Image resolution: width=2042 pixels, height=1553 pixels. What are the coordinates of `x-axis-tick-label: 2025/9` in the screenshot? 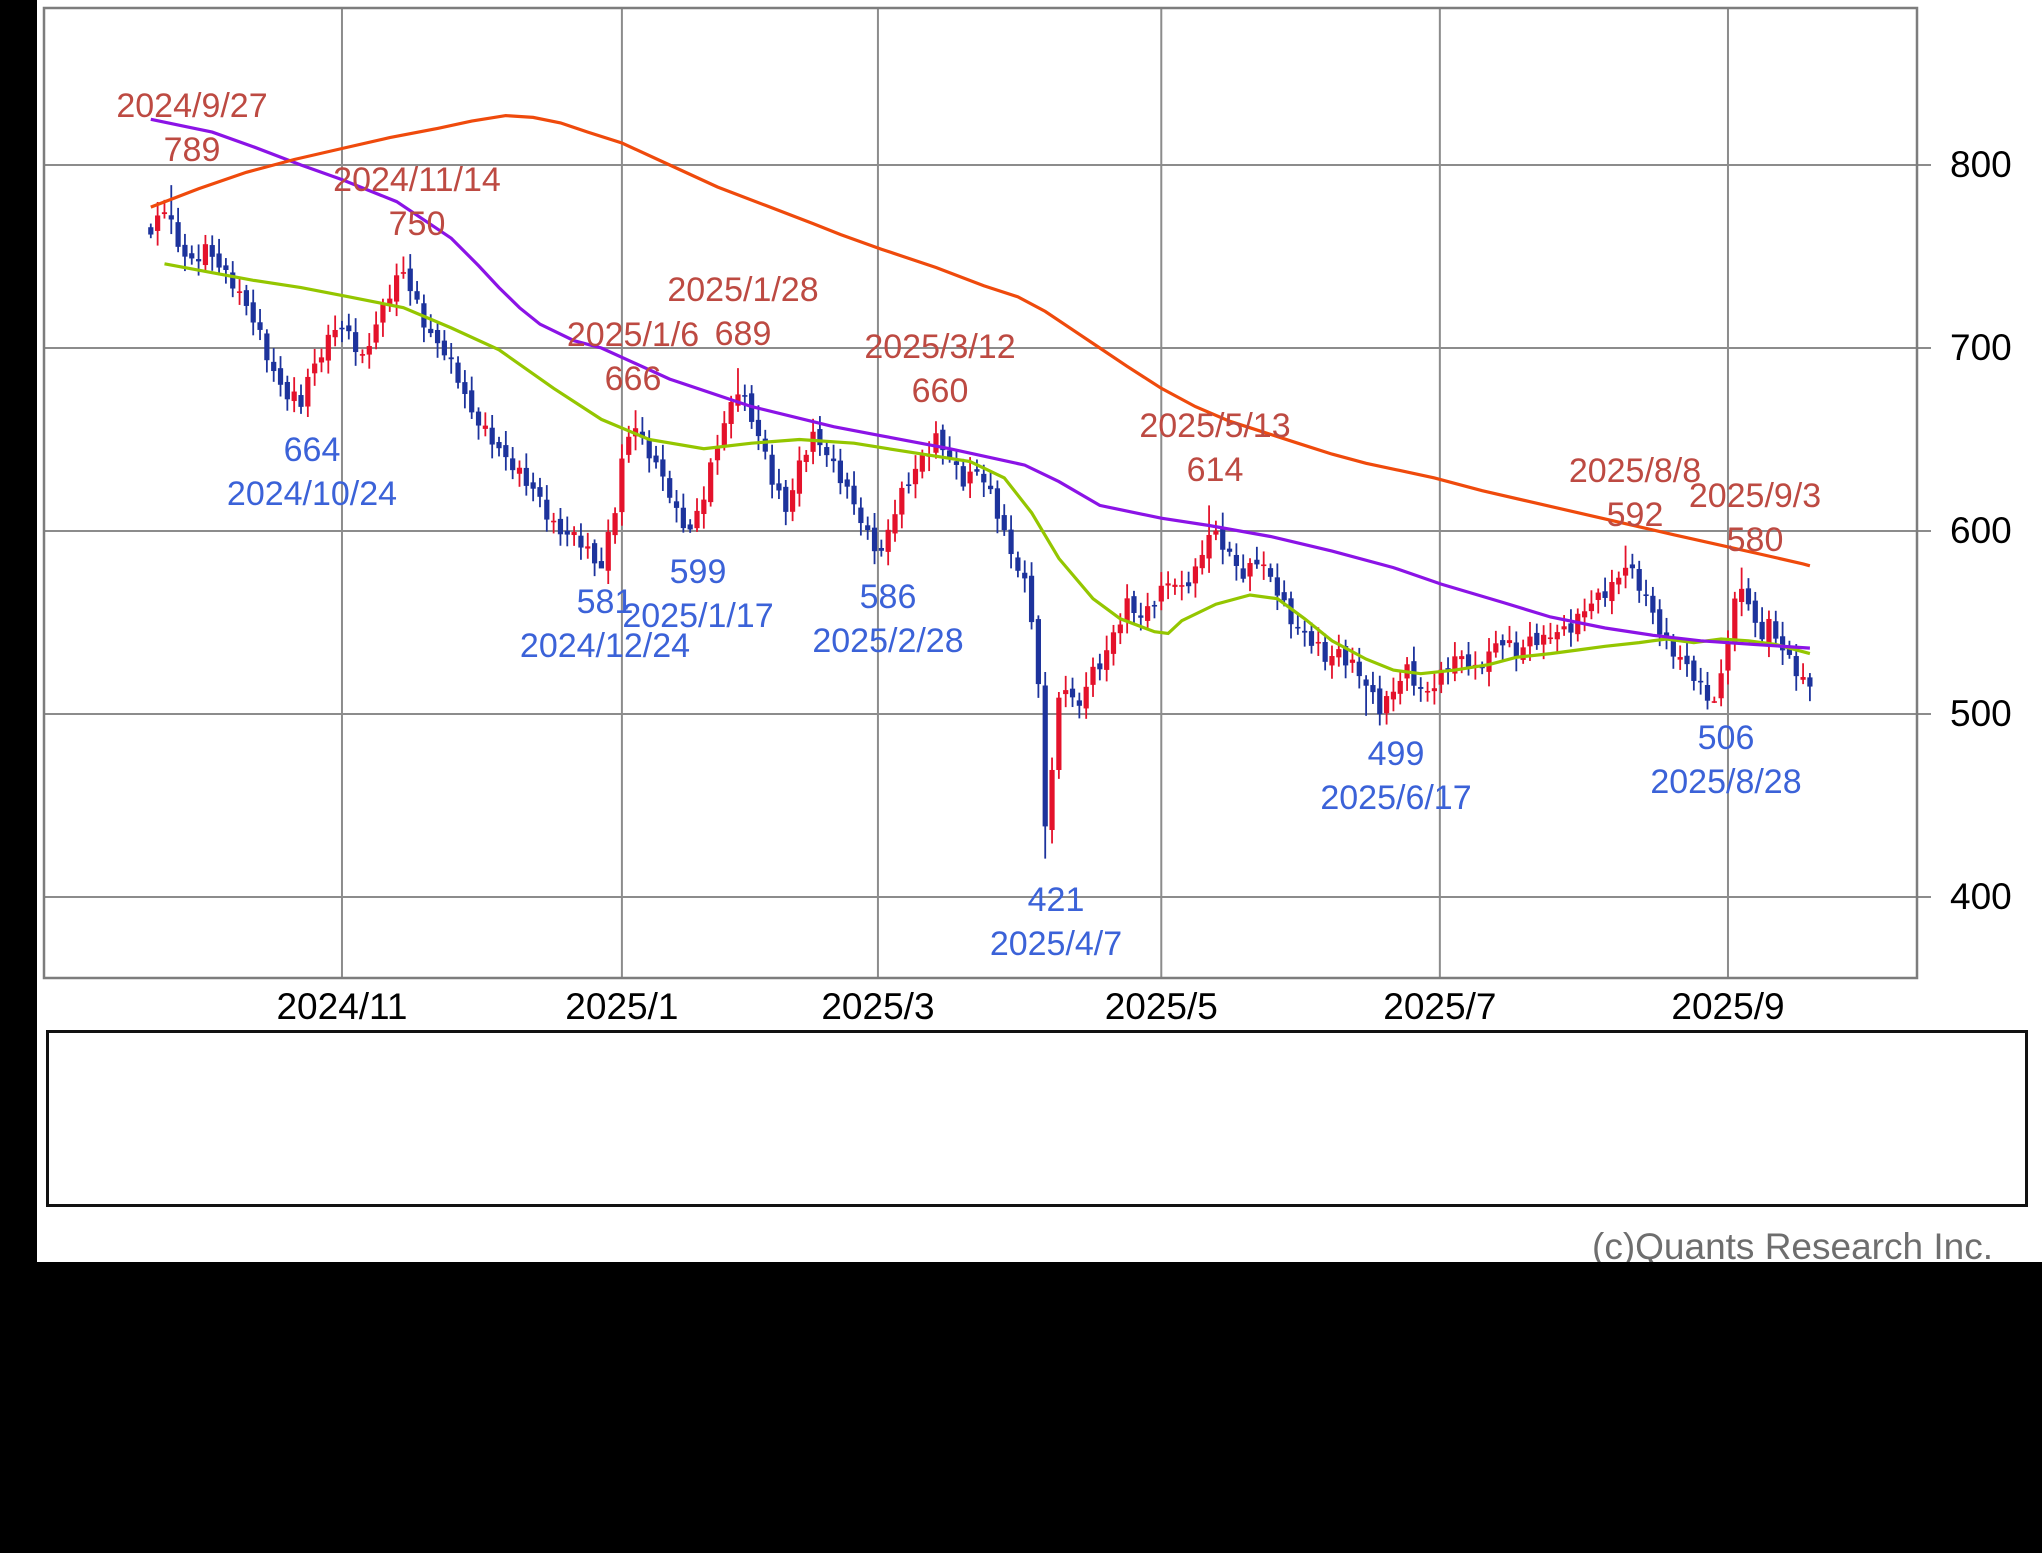 It's located at (1728, 1006).